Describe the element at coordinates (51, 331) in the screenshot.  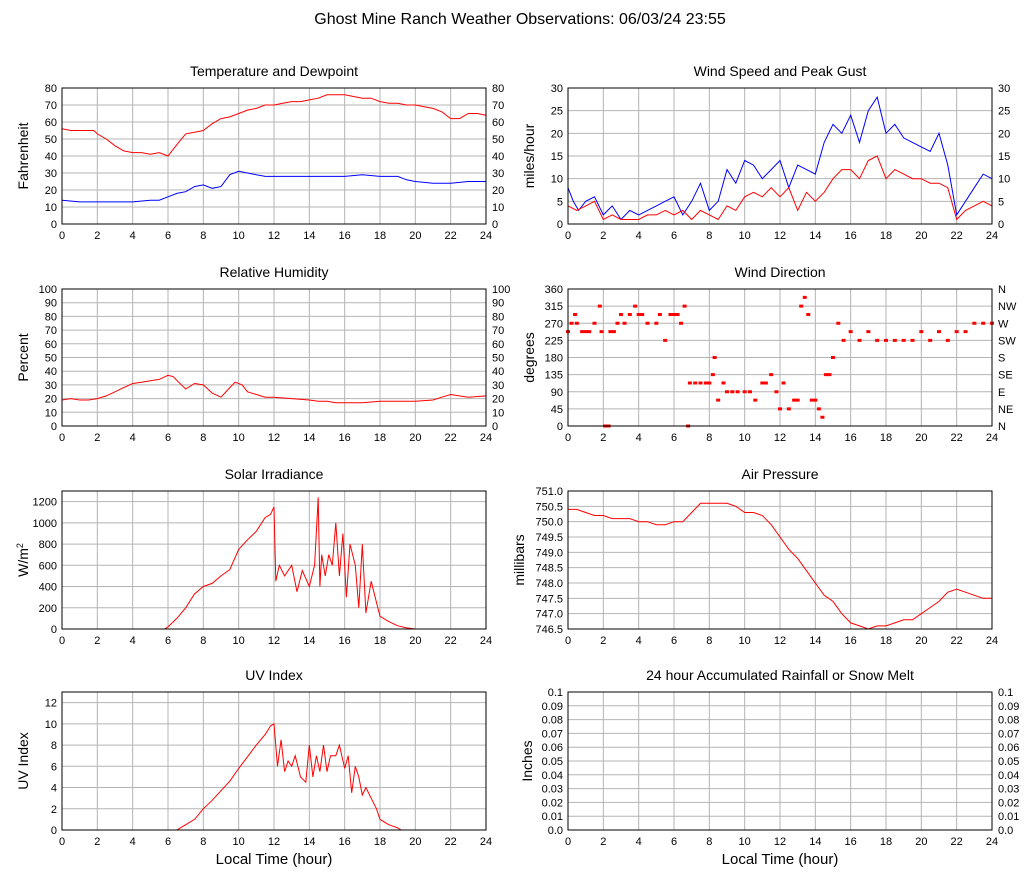
I see `y-tick-label: 70` at that location.